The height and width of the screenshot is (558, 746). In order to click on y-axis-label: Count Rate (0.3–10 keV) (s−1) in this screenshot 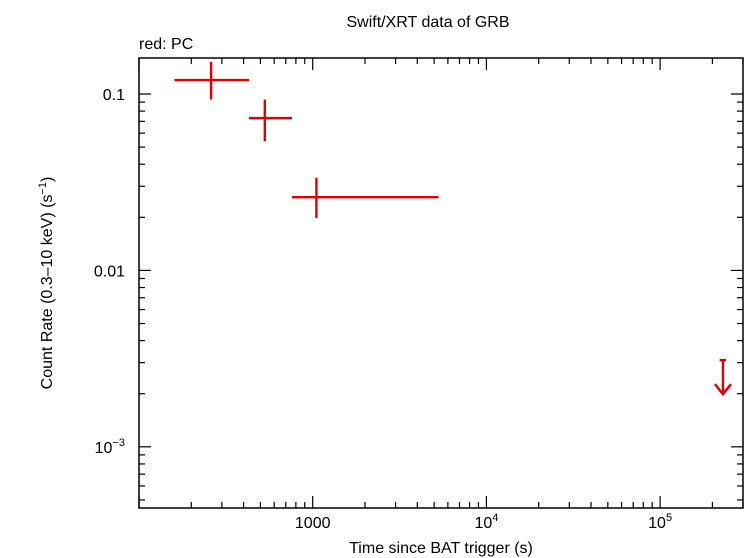, I will do `click(46, 283)`.